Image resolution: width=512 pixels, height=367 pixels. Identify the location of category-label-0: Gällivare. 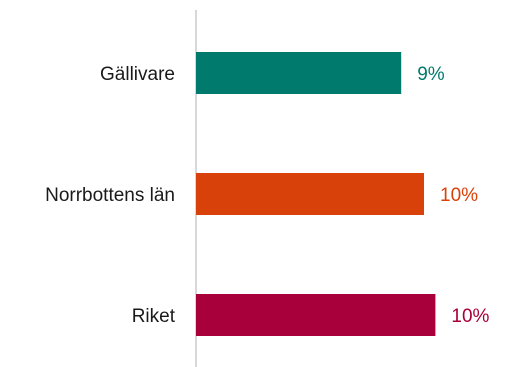
(137, 74).